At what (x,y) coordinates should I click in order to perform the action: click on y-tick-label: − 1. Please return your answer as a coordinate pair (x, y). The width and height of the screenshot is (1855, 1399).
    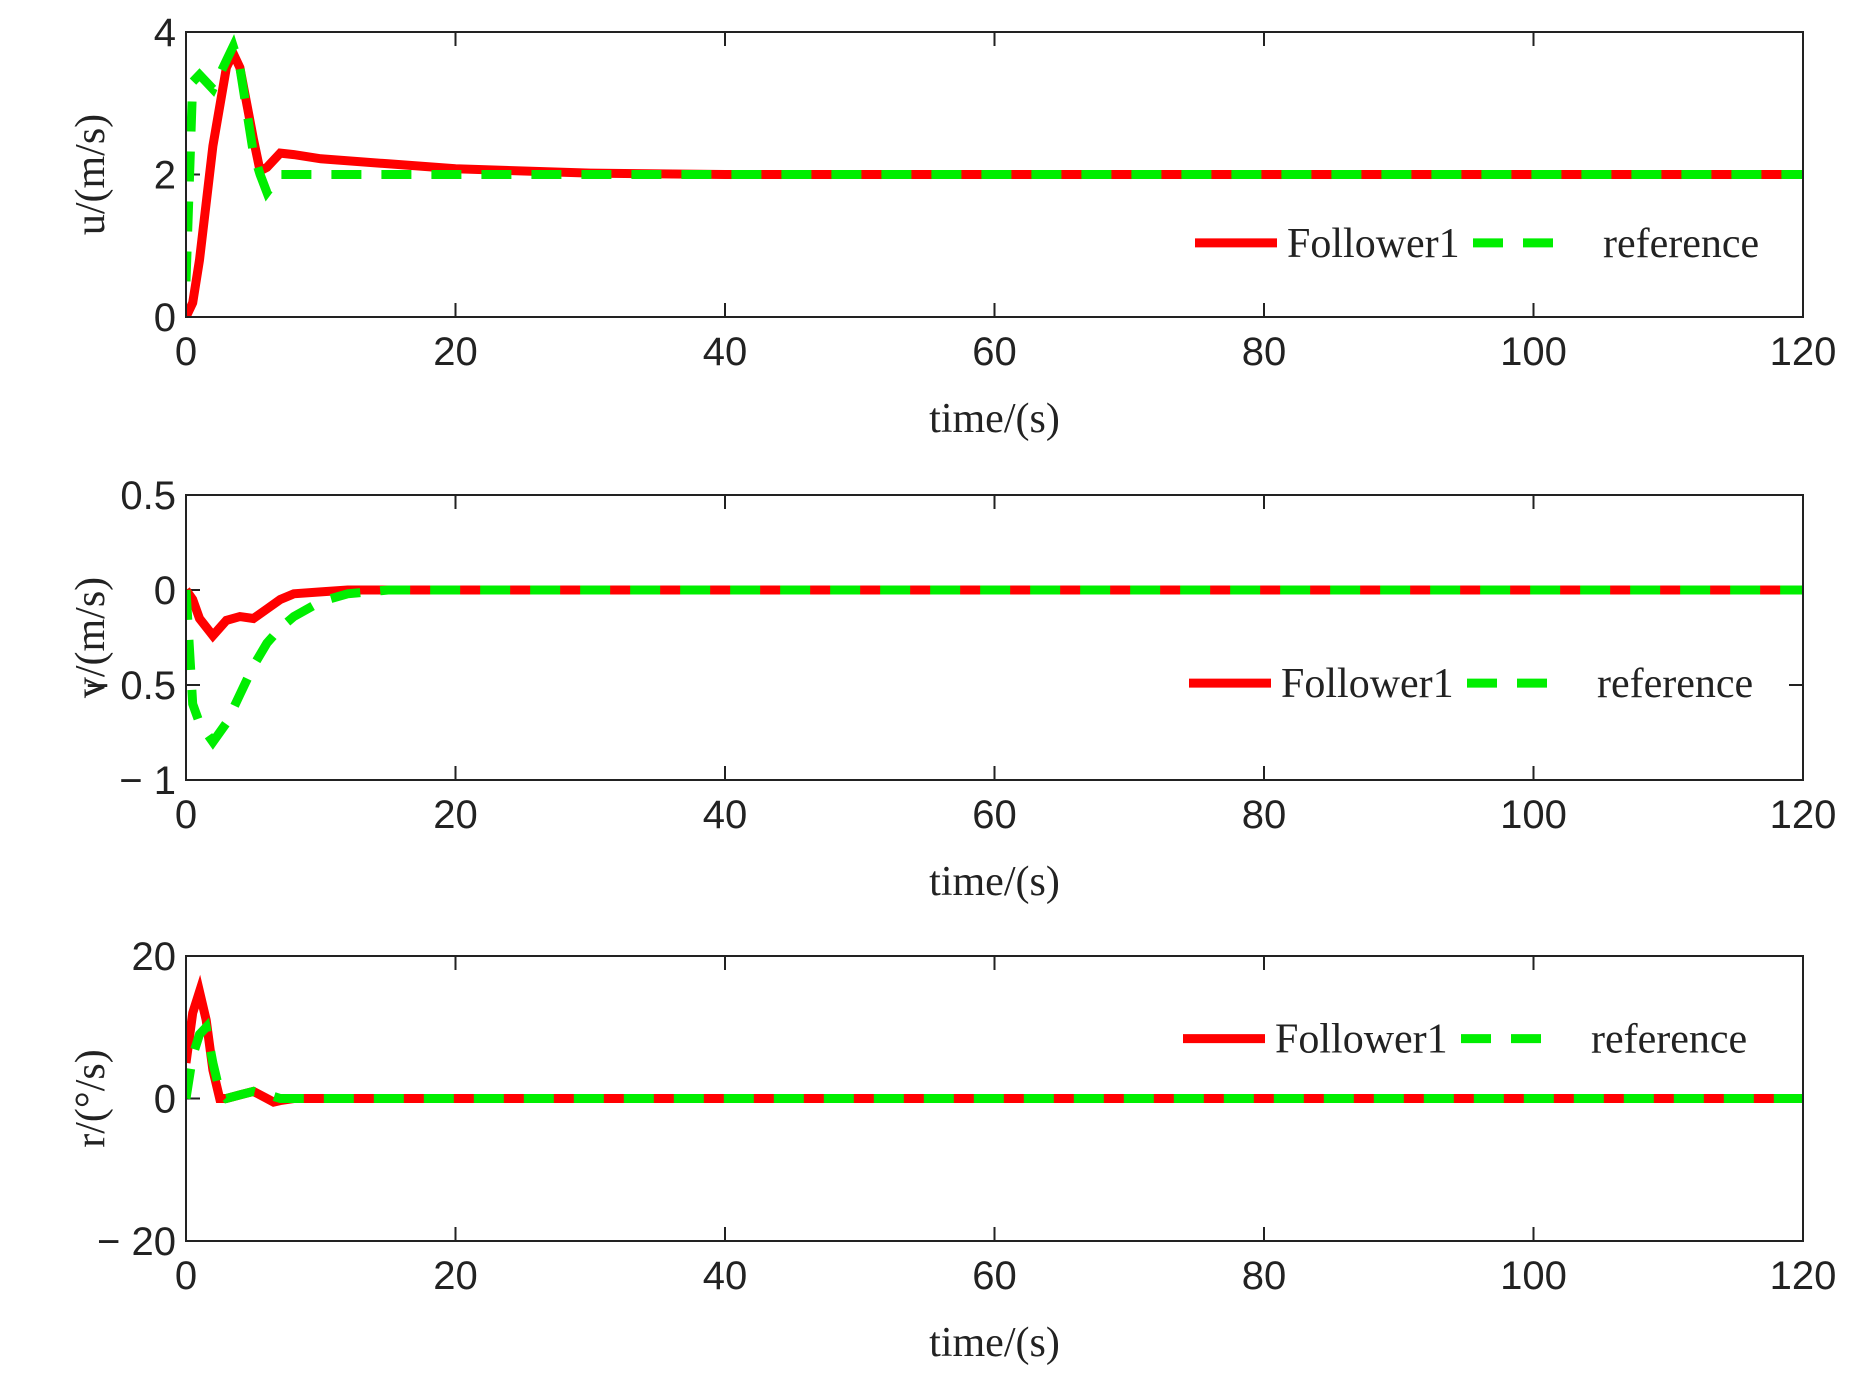
    Looking at the image, I should click on (147, 781).